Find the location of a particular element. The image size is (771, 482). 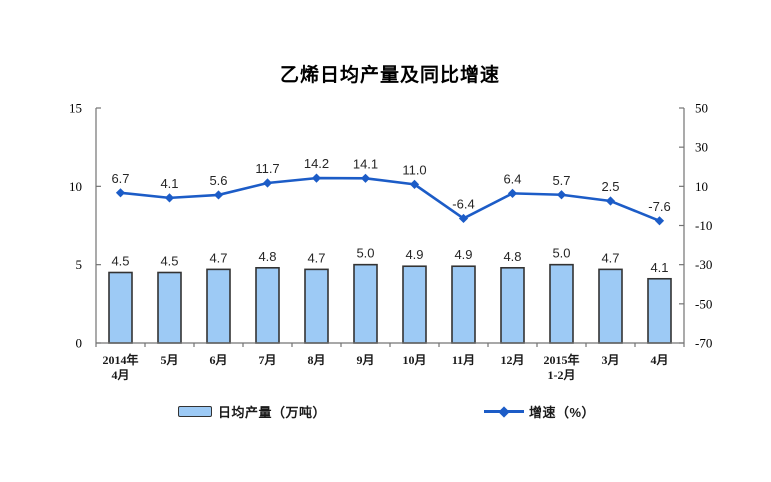

right-axis-tick-label: -10 is located at coordinates (703, 225).